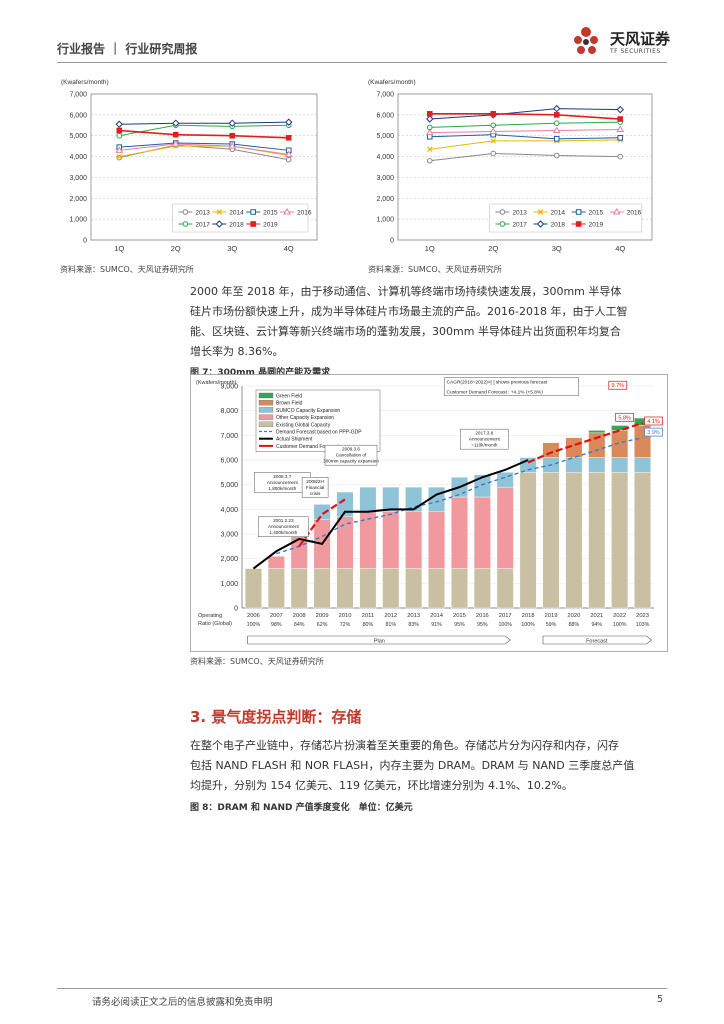  I want to click on figure8-caption: 图 8：DRAM 和 NAND 产值季度变化 单位：亿美元, so click(301, 808).